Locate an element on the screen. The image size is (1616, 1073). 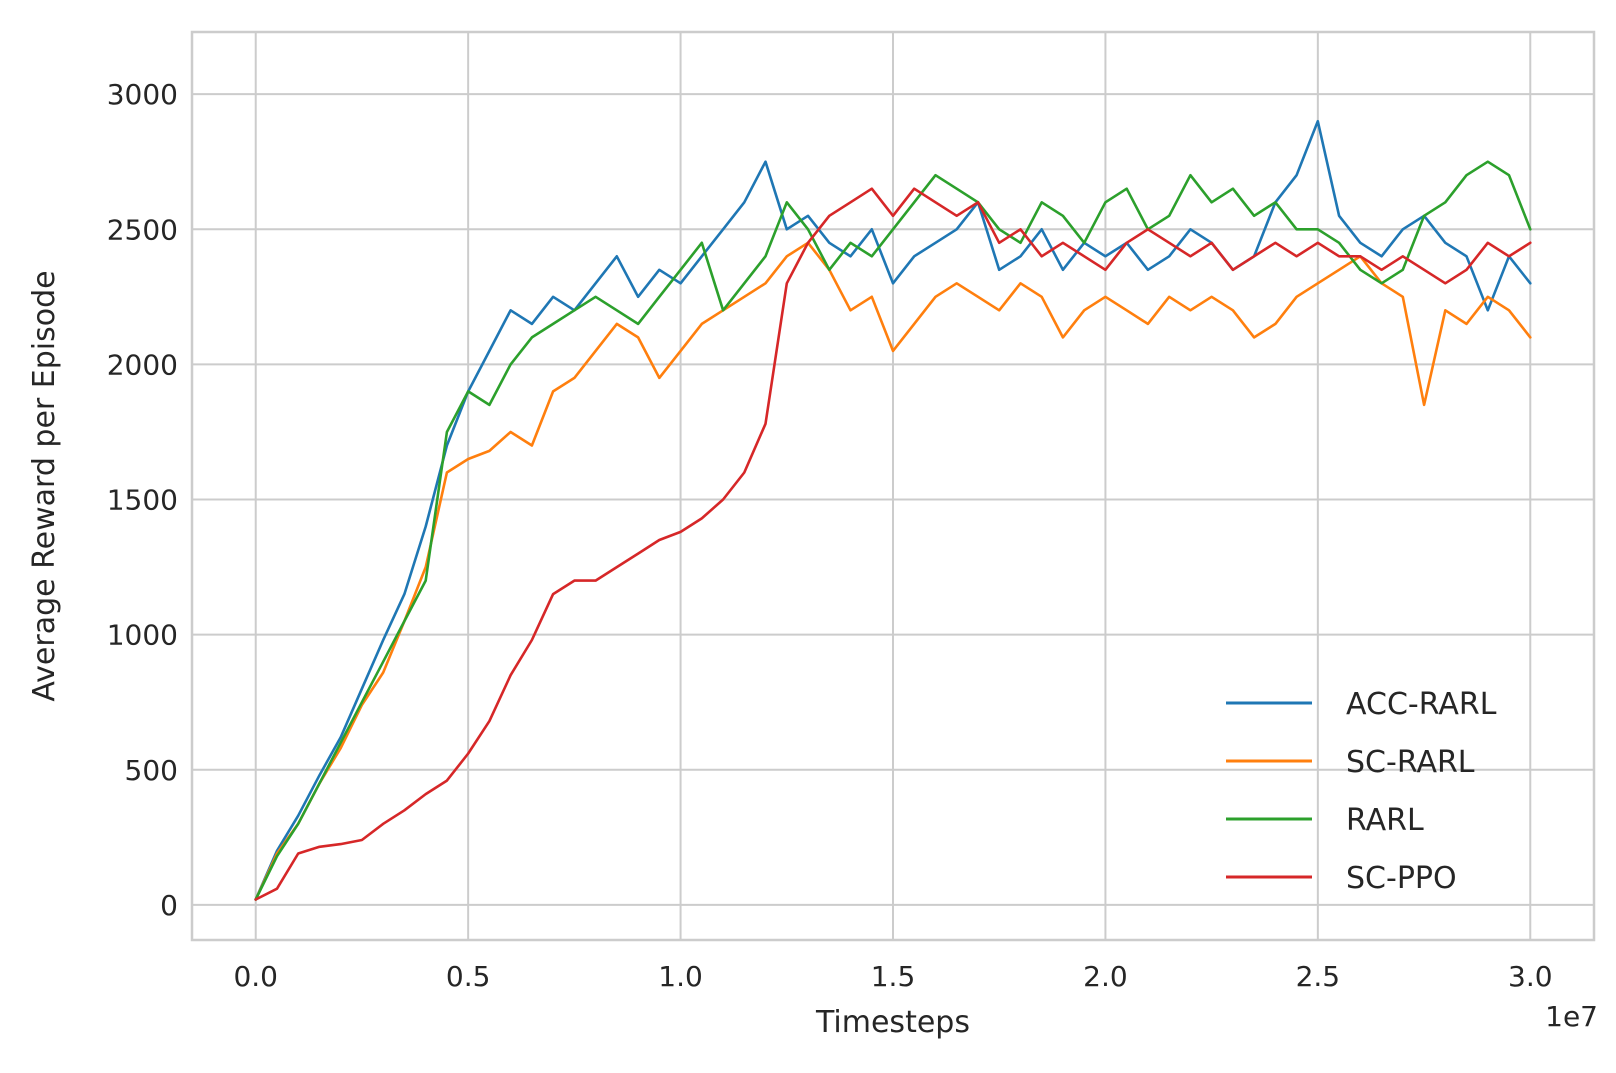
x-tick-label: 2.5 is located at coordinates (1318, 976).